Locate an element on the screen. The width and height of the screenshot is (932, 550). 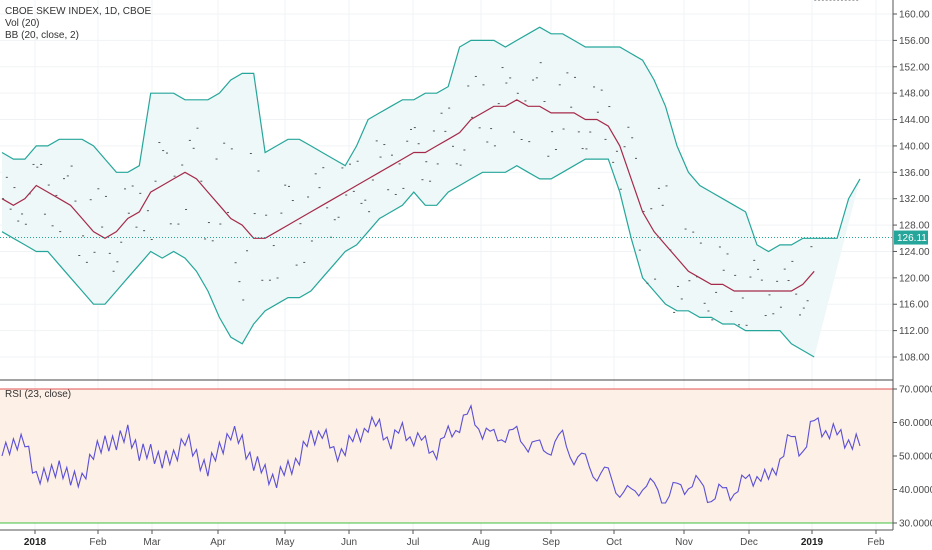
x-tick-label: Jul is located at coordinates (413, 542).